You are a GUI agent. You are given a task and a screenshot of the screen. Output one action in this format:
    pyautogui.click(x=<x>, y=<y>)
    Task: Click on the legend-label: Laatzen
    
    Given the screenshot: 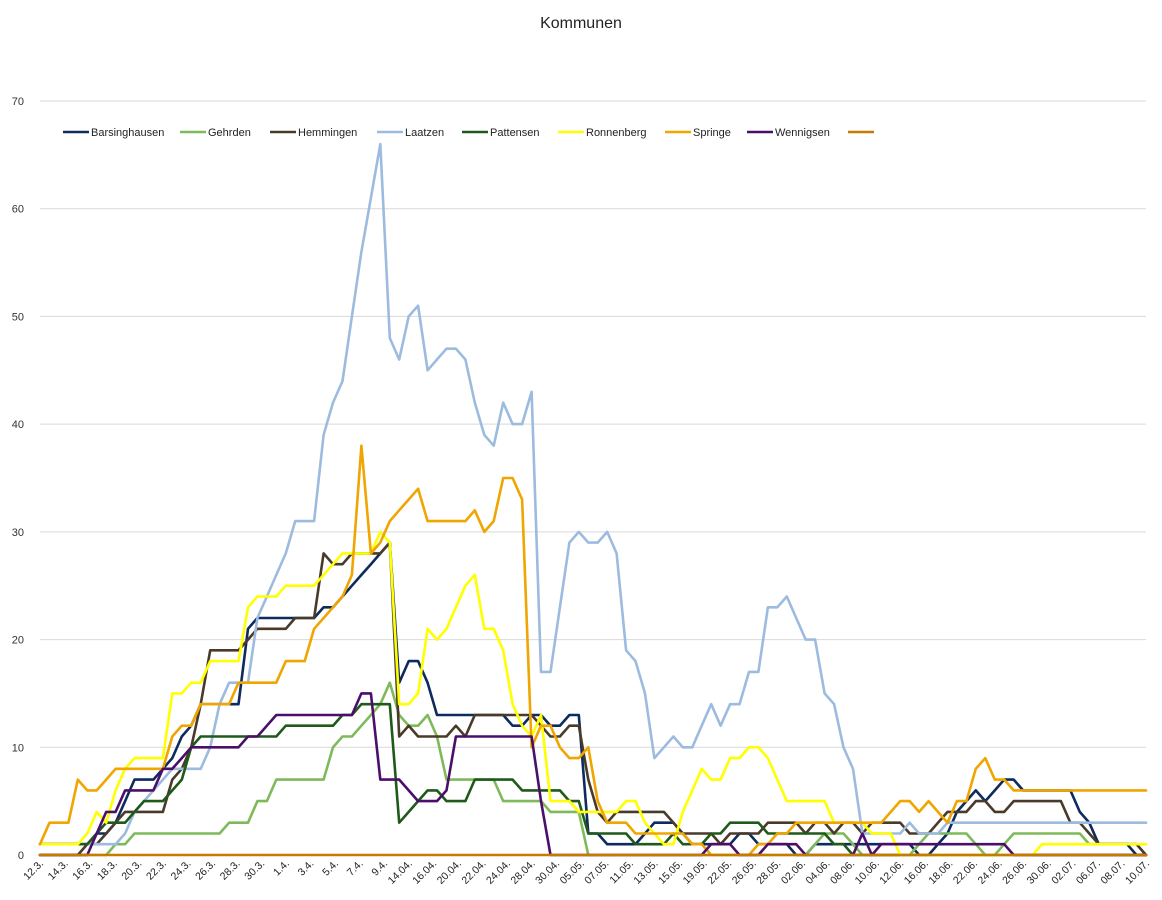 What is the action you would take?
    pyautogui.click(x=424, y=133)
    